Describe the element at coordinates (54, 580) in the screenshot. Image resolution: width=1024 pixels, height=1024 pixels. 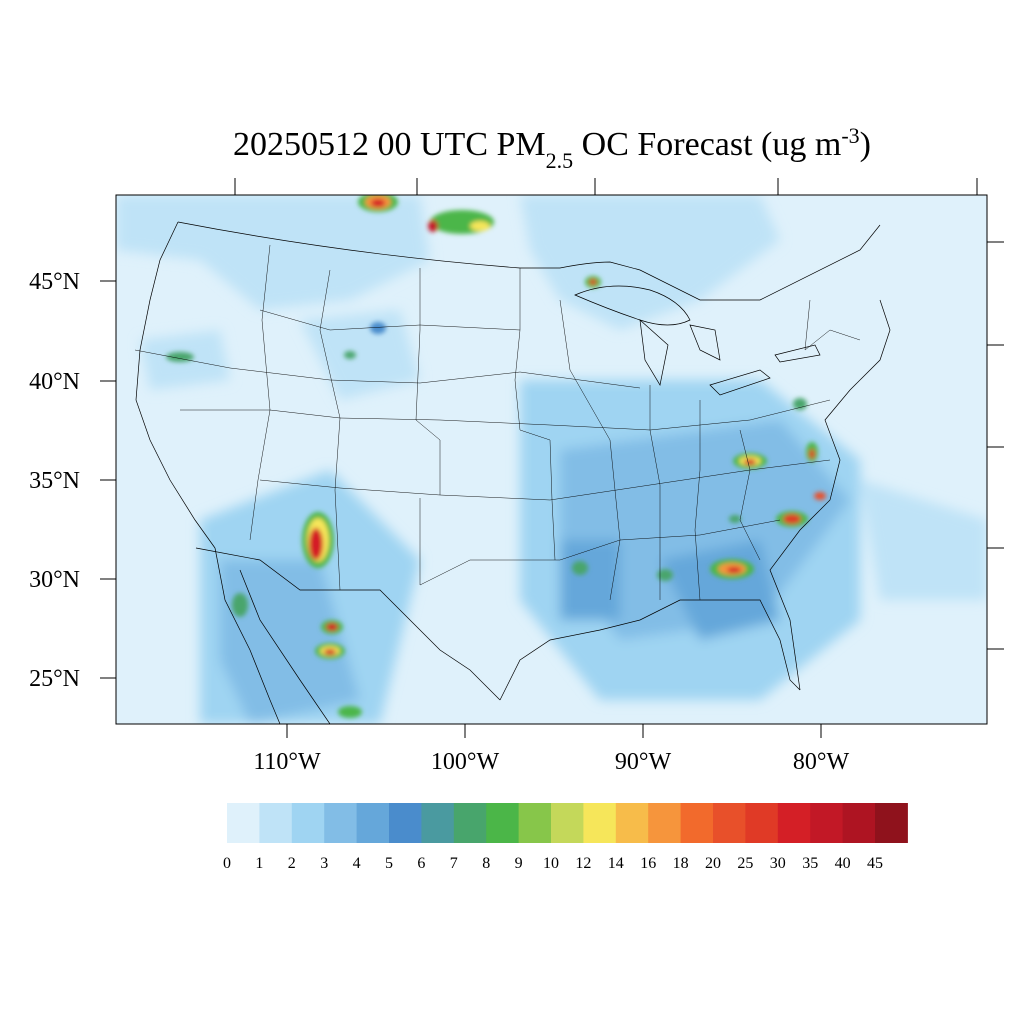
I see `lat-label: 30°N` at that location.